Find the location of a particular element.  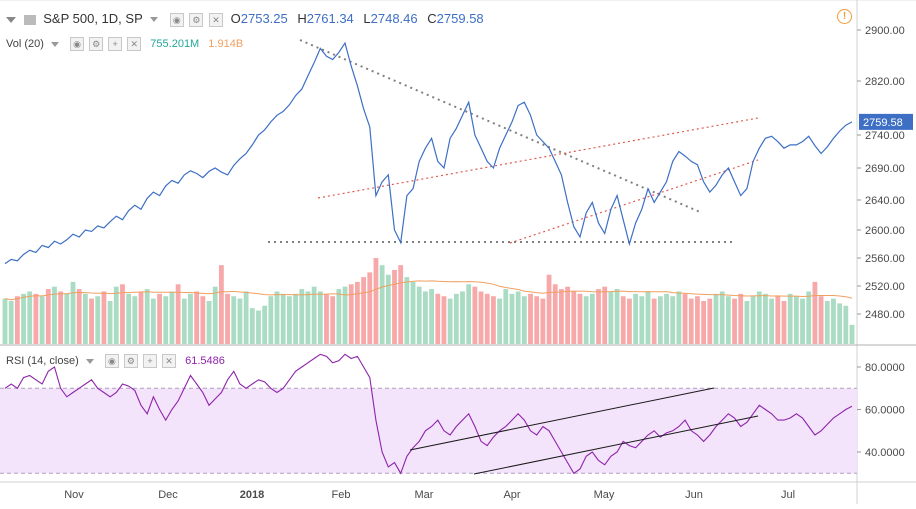

volume-visibility-icon: ◉ is located at coordinates (77, 44).